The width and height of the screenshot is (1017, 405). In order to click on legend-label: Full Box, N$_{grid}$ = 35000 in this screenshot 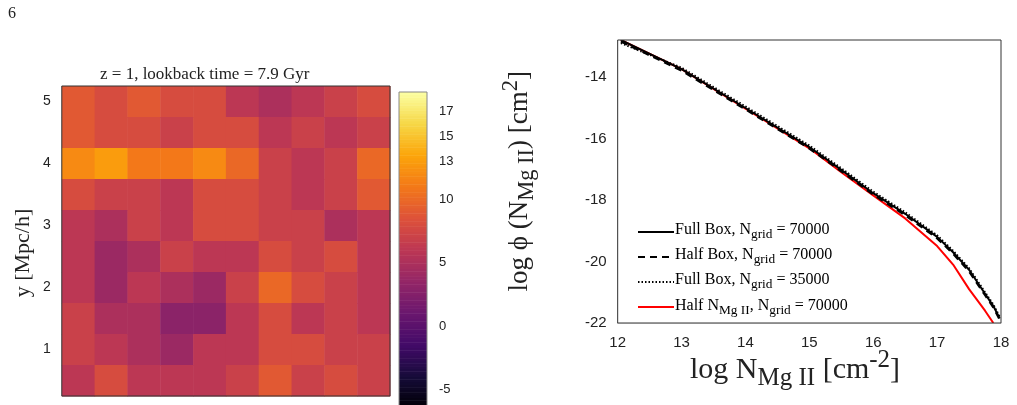, I will do `click(752, 281)`.